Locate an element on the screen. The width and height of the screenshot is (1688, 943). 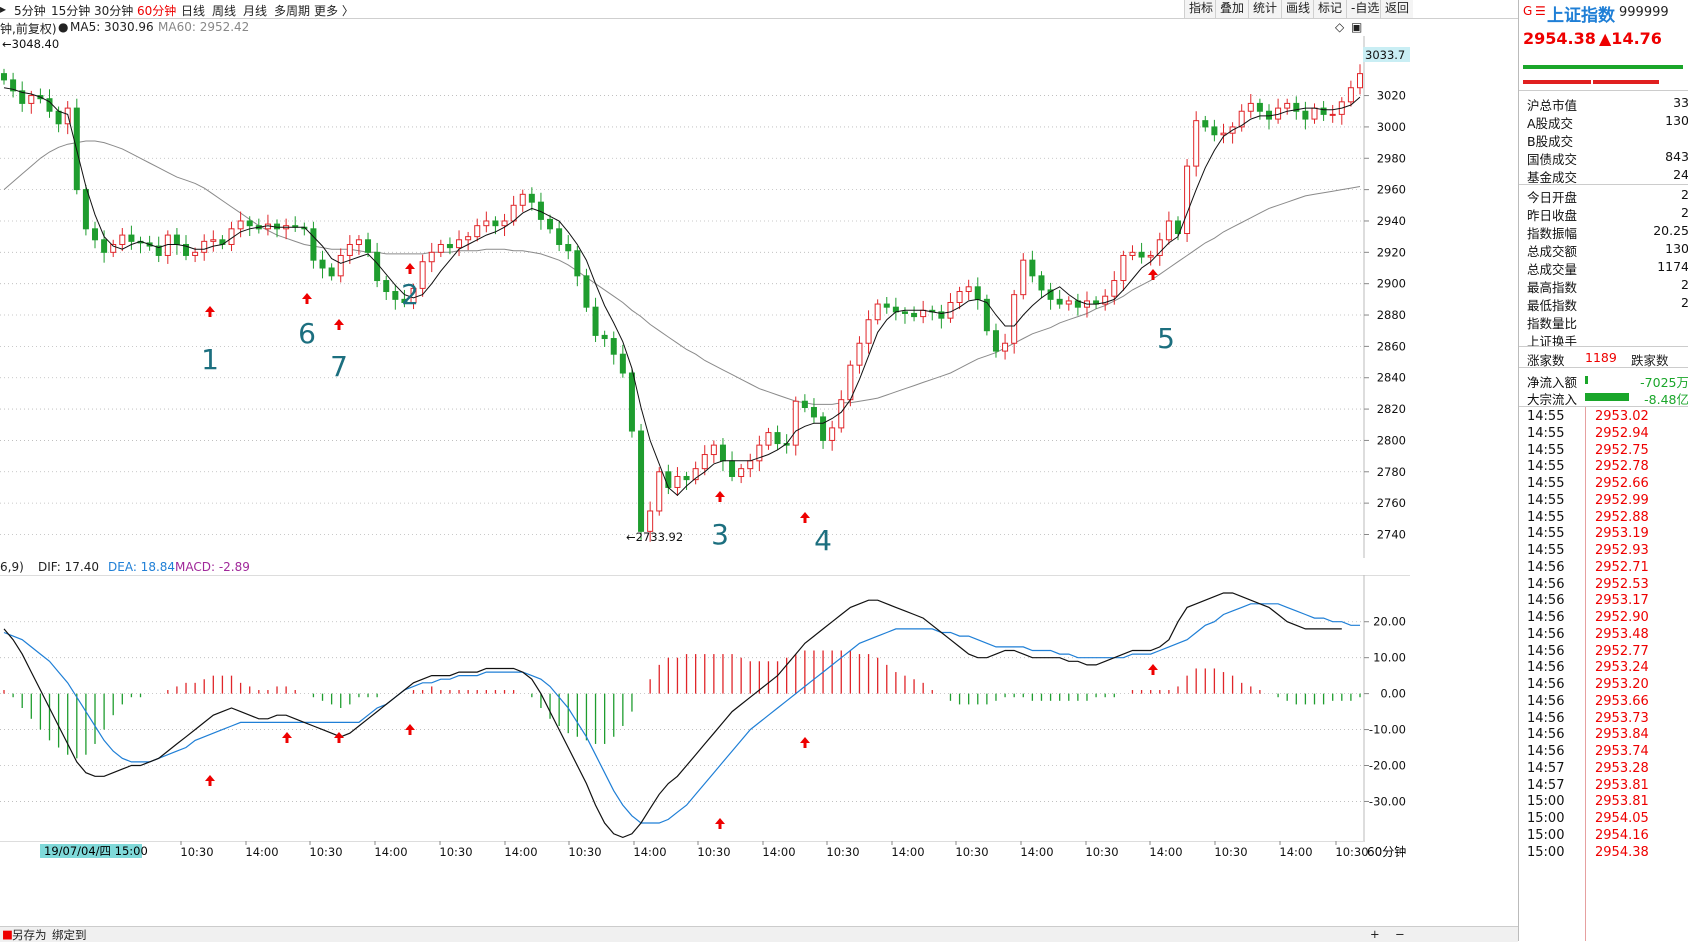
watchlist-button: -自选 is located at coordinates (1365, 9).